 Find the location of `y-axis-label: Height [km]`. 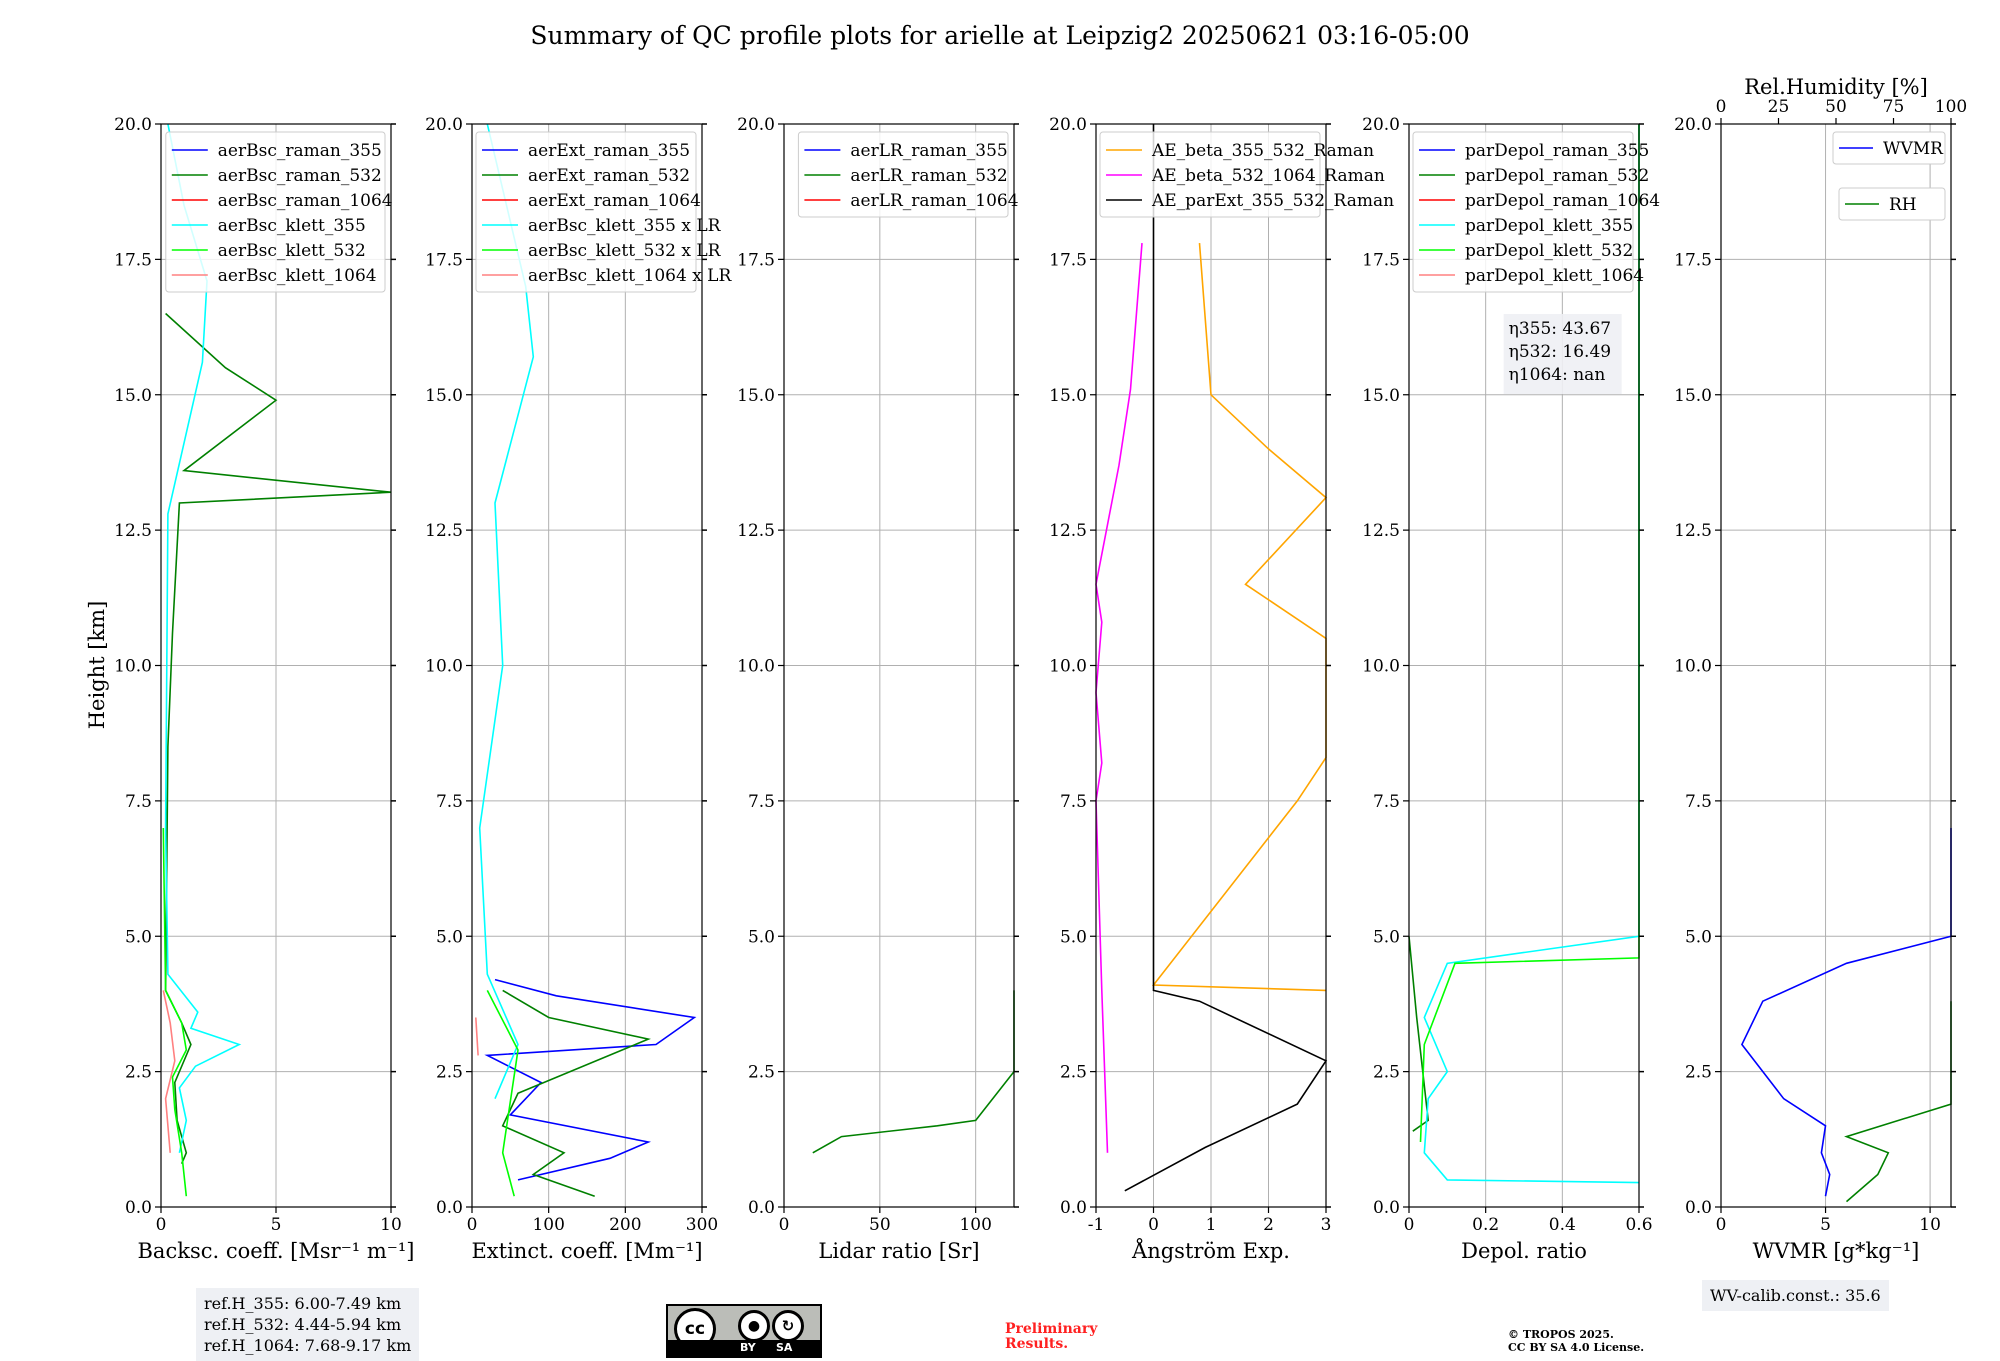

y-axis-label: Height [km] is located at coordinates (97, 665).